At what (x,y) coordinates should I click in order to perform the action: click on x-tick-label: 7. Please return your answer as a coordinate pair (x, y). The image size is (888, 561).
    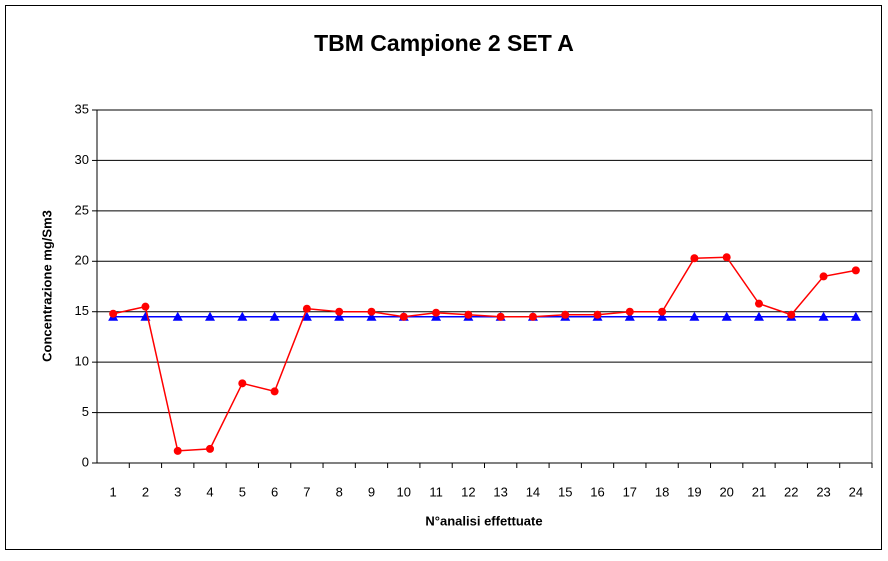
    Looking at the image, I should click on (306, 491).